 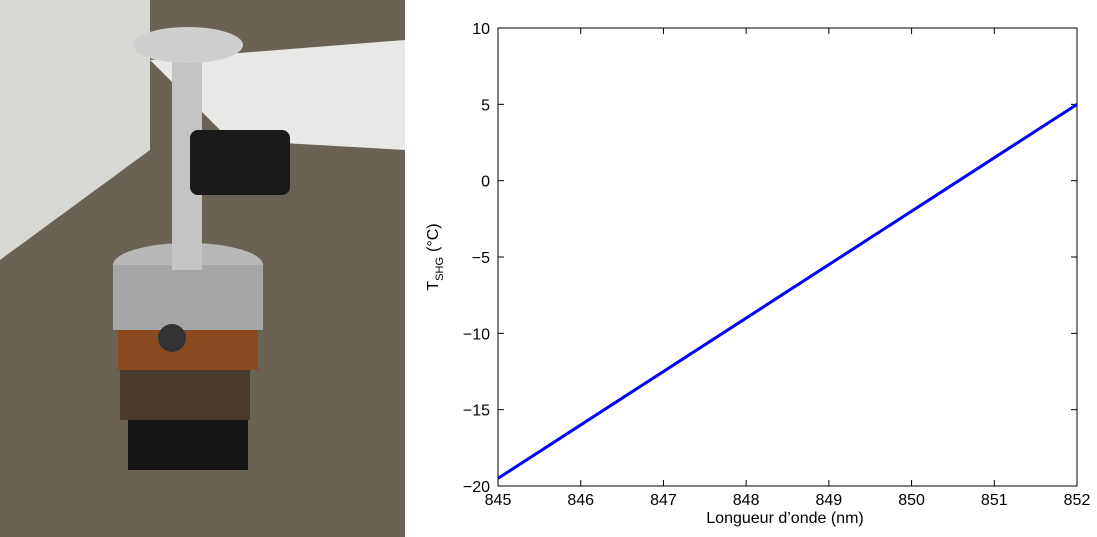 I want to click on photo-knob, so click(x=240, y=162).